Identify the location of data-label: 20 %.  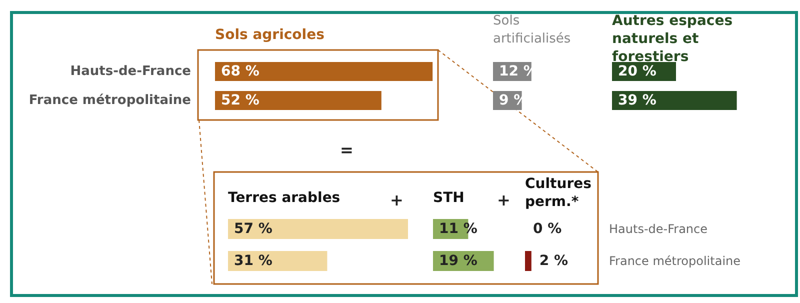
(637, 72).